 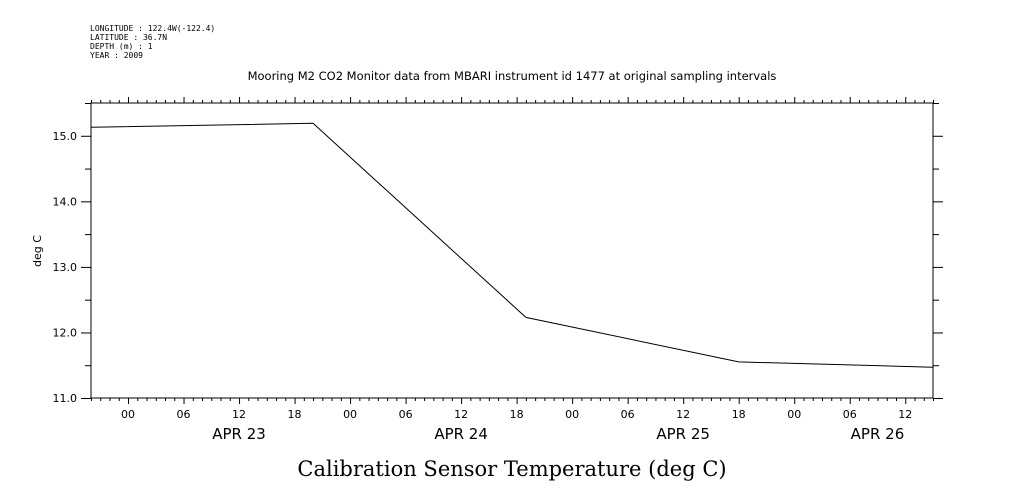 I want to click on meta-longitude: LONGITUDE : 122.4W(-122.4), so click(x=152, y=28).